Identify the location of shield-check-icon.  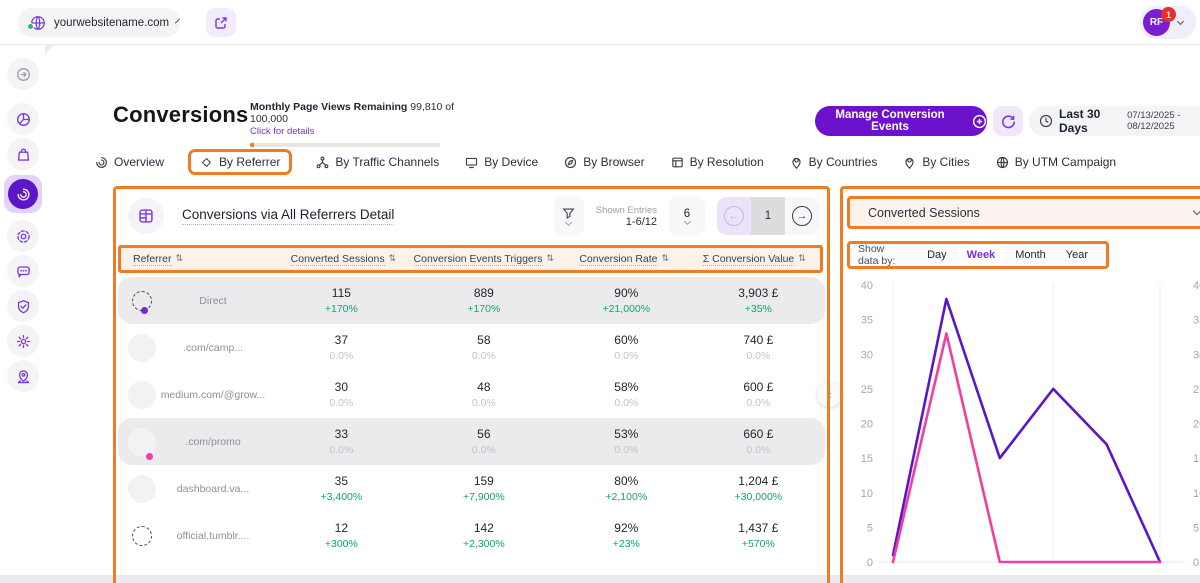
(23, 306).